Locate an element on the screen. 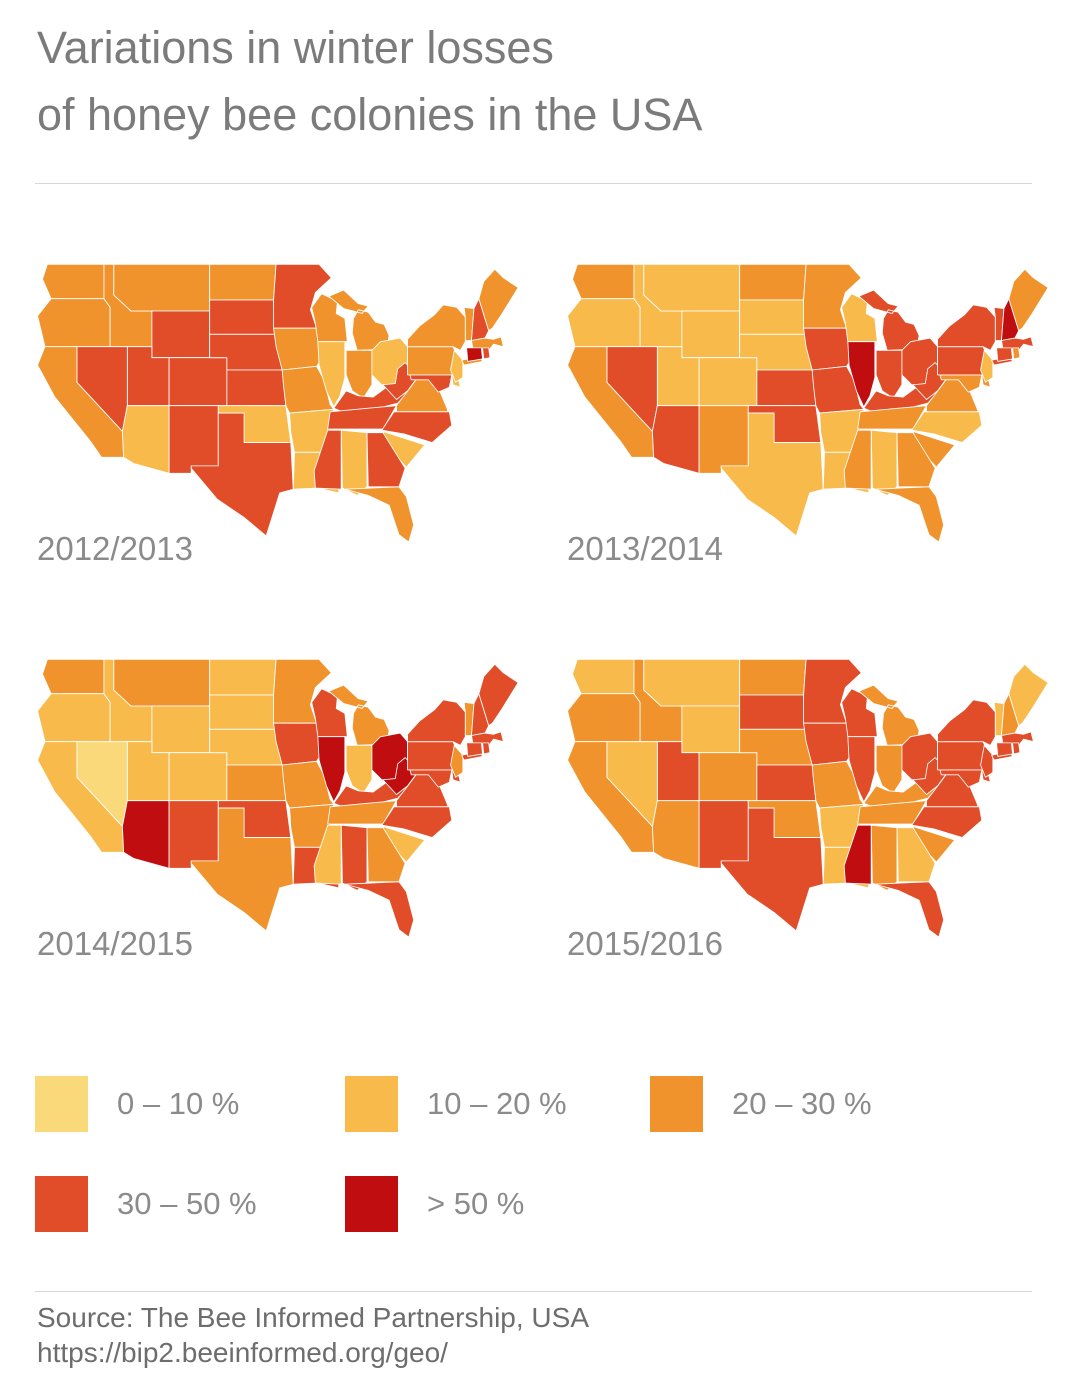  legend-item-0-10: 0 – 10 % is located at coordinates (137, 1104).